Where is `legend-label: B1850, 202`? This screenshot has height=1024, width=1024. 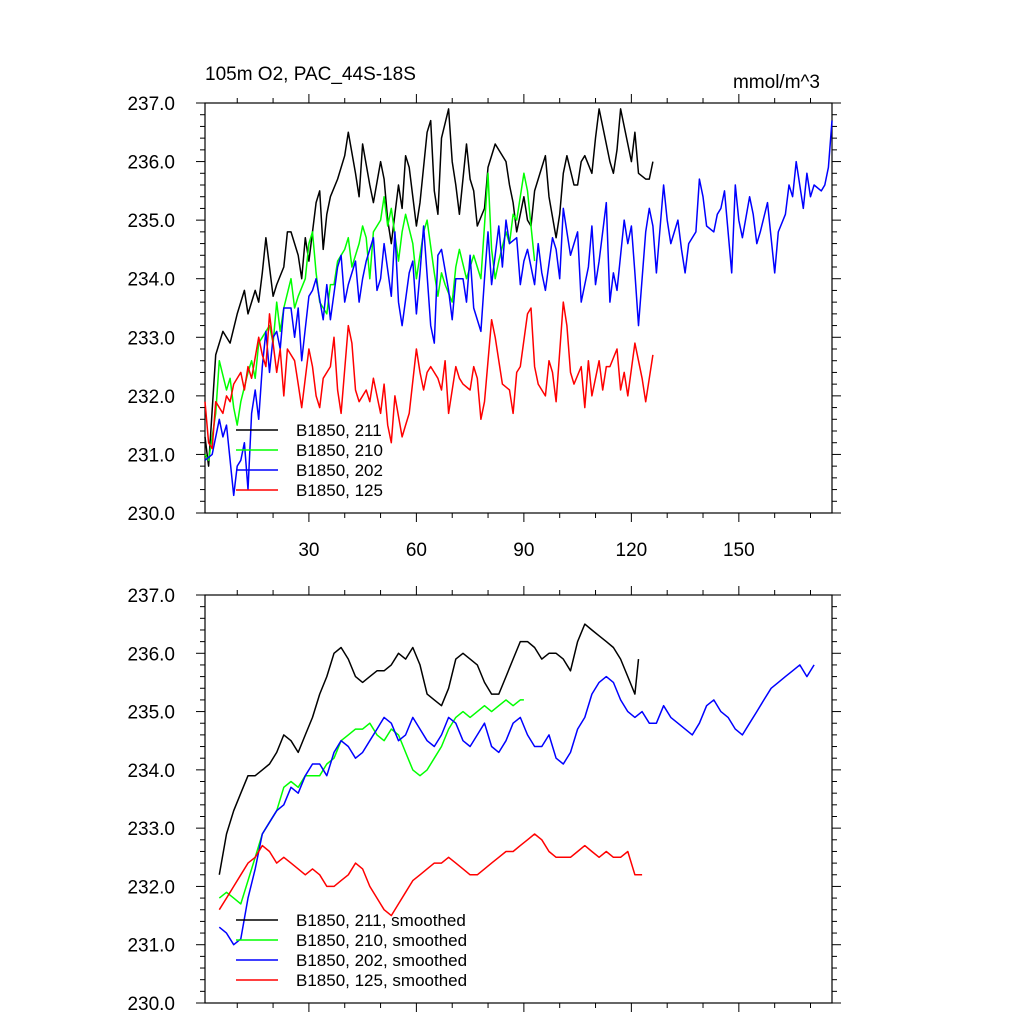 legend-label: B1850, 202 is located at coordinates (339, 470).